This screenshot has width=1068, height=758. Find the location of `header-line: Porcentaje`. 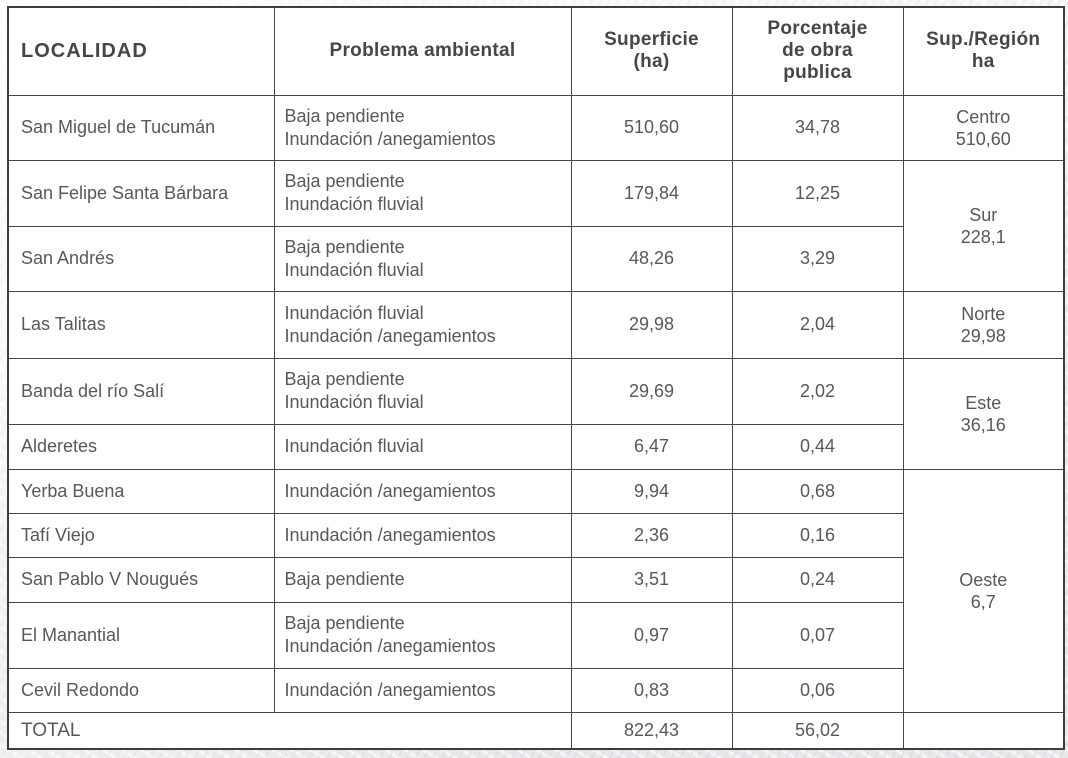

header-line: Porcentaje is located at coordinates (817, 29).